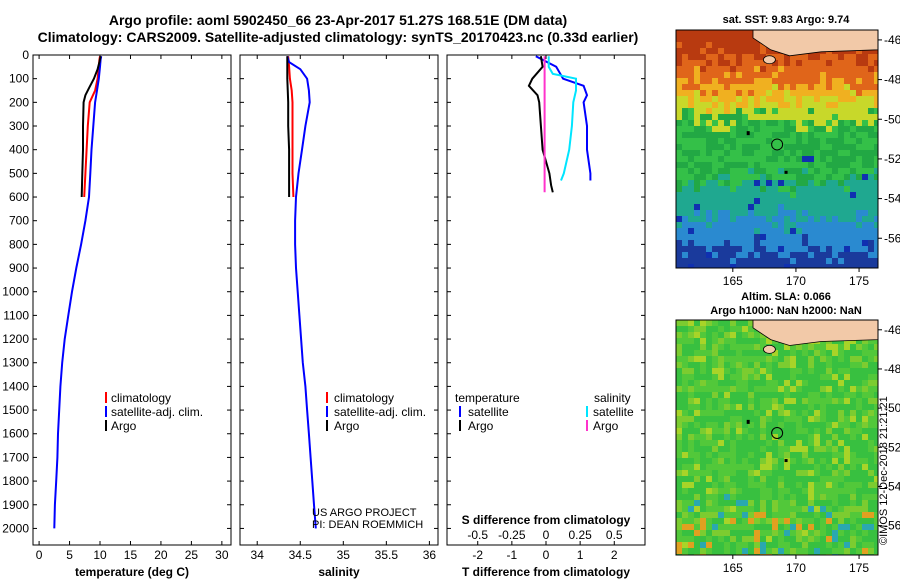  I want to click on x-tick-label: 30, so click(222, 555).